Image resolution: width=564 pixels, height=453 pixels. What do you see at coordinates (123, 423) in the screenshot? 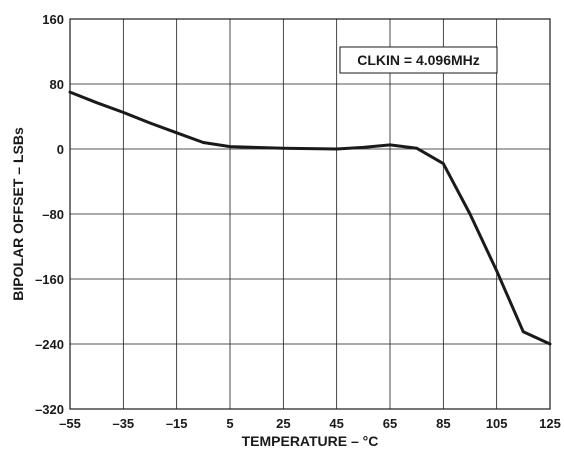
I see `x-tick-label: –35` at bounding box center [123, 423].